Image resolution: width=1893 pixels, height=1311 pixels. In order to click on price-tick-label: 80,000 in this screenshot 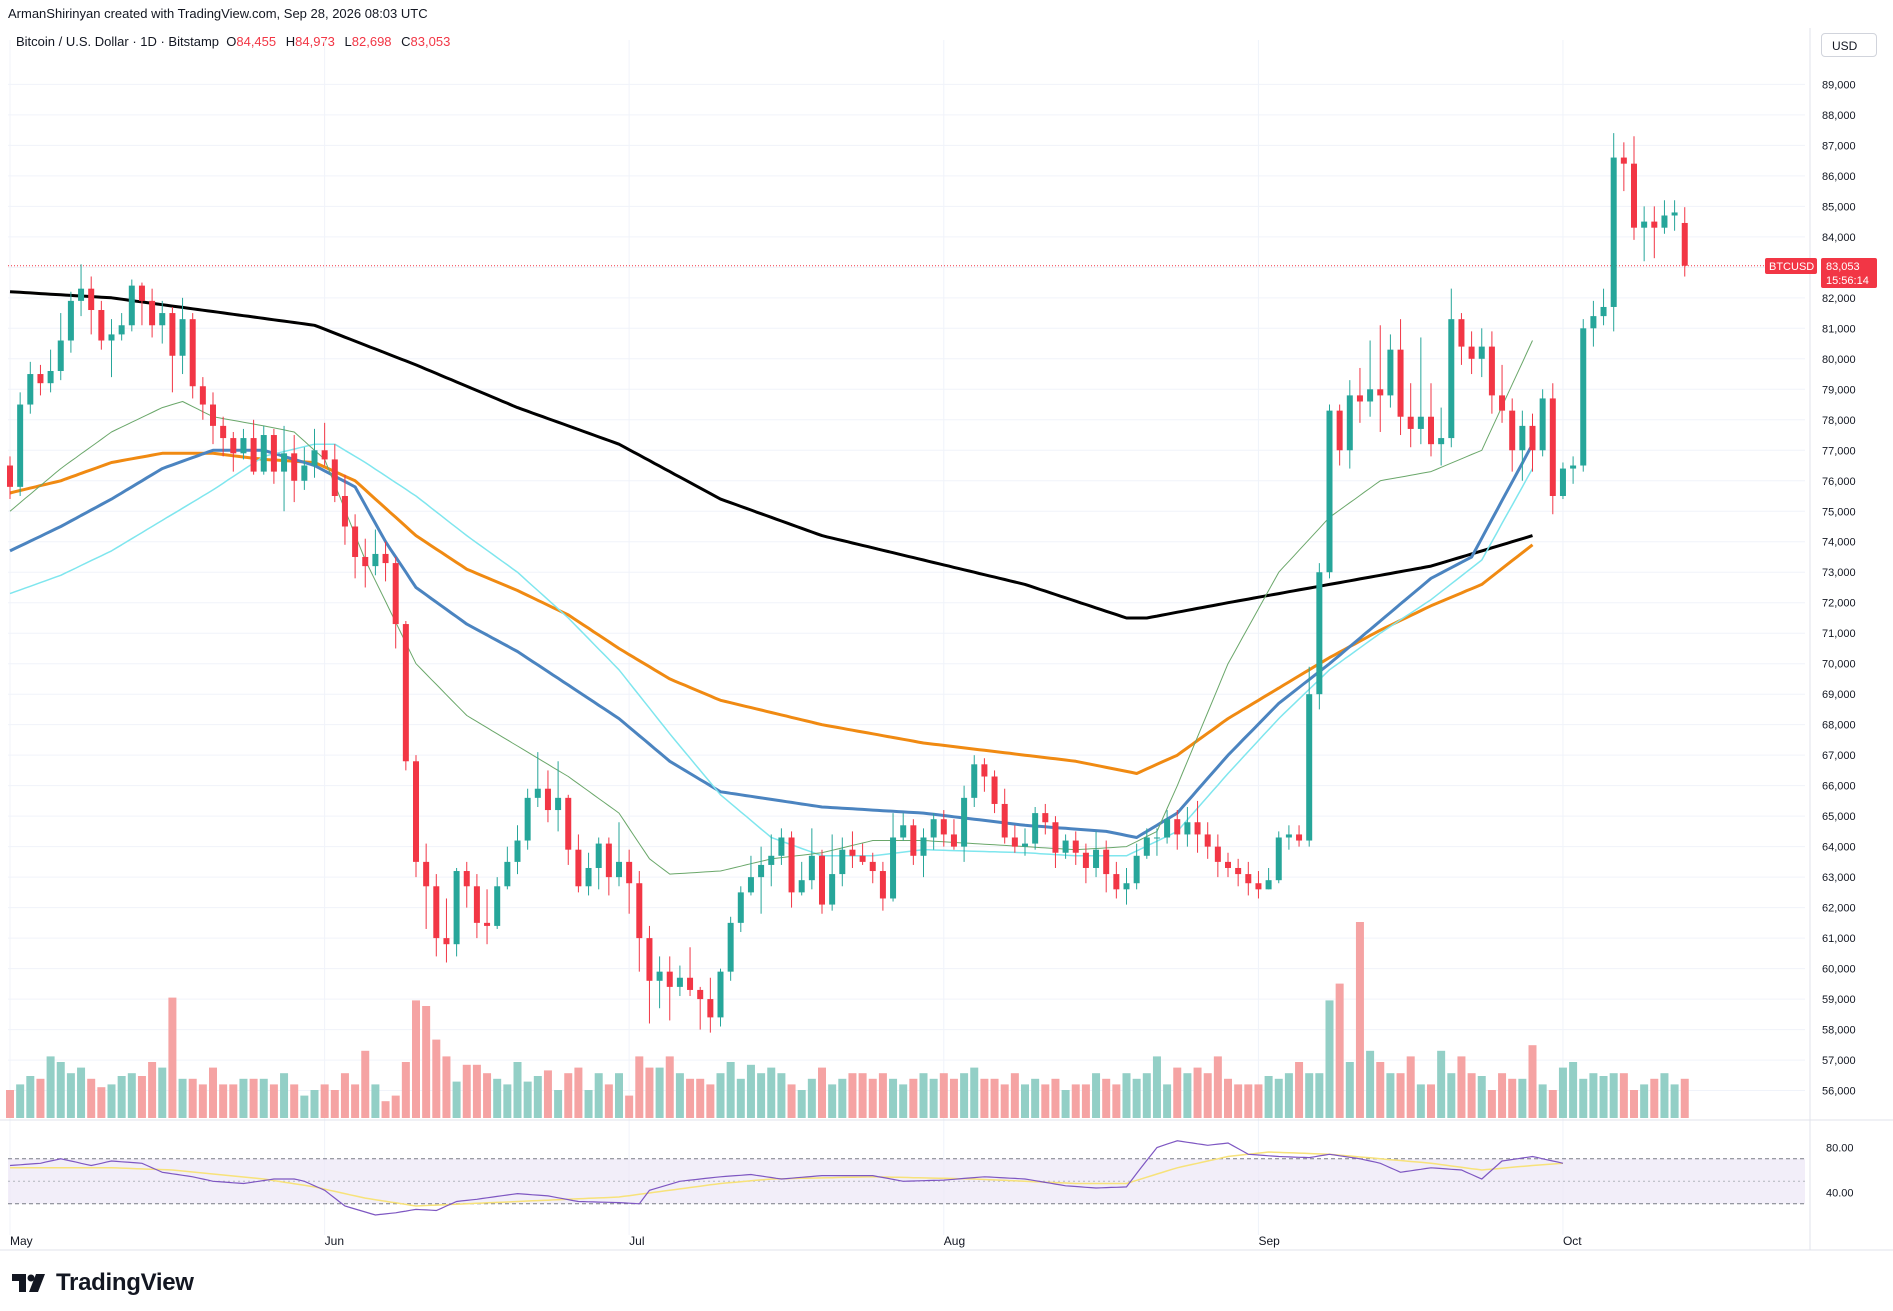, I will do `click(1839, 360)`.